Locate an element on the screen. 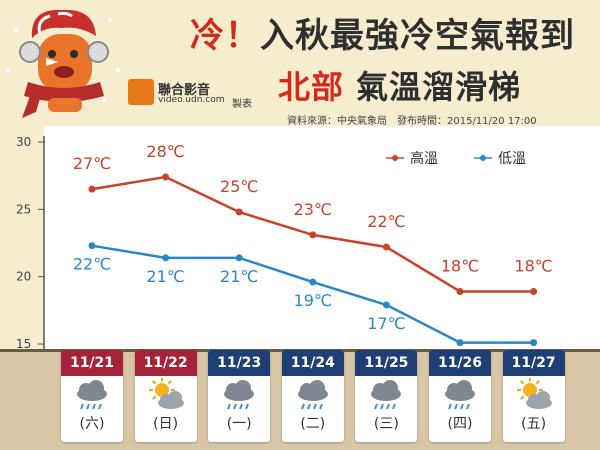  high-temp-label: 27℃ is located at coordinates (92, 163).